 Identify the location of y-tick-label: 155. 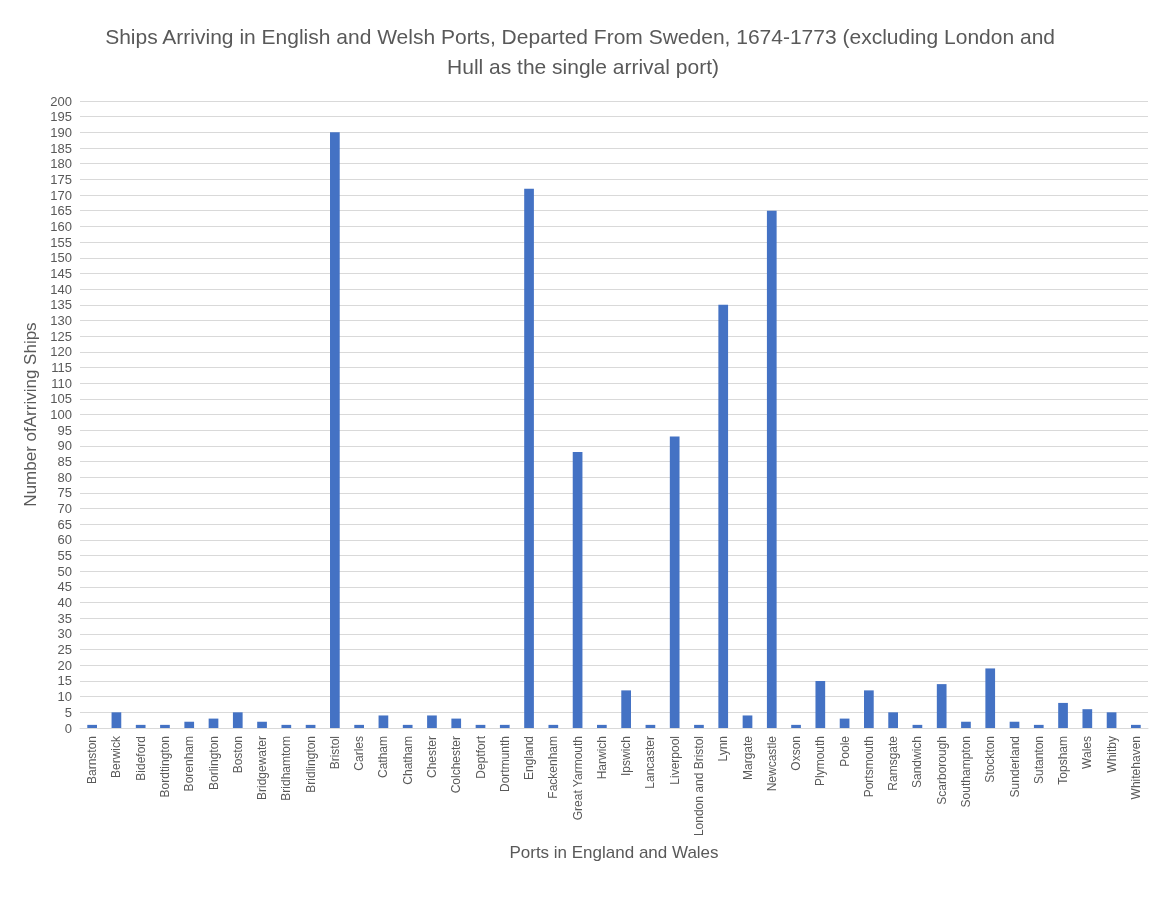
(61, 242).